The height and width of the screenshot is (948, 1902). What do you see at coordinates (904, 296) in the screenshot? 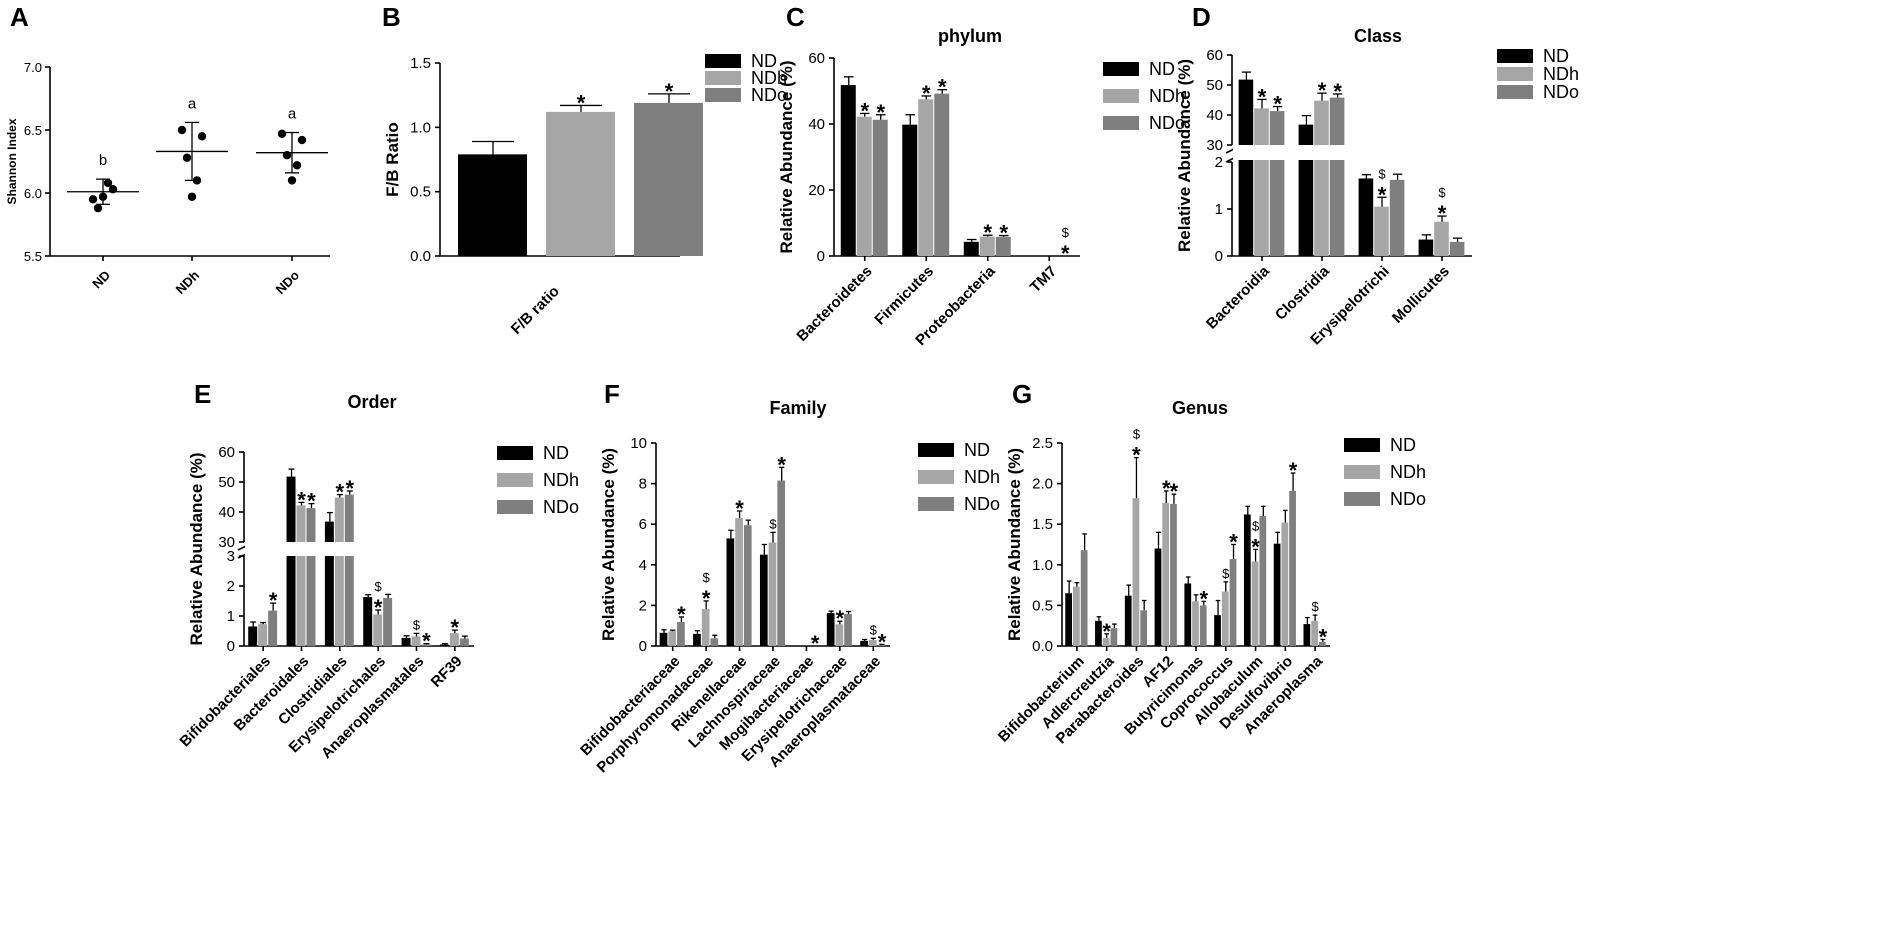
I see `x-tick-label: Firmicutes` at bounding box center [904, 296].